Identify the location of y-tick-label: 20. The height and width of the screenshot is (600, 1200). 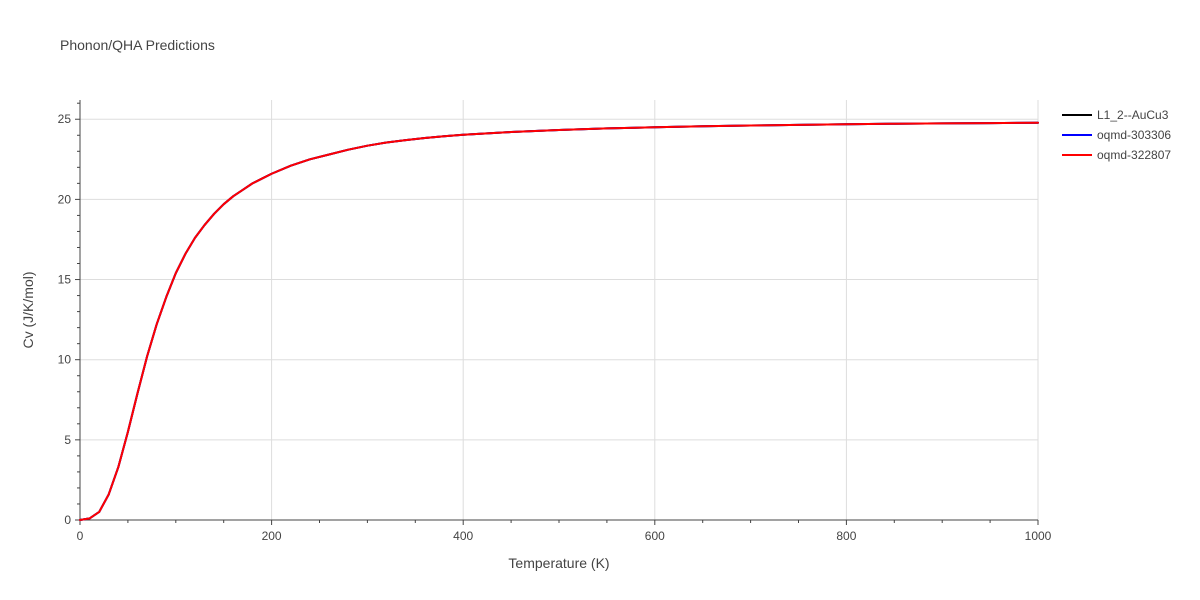
(65, 199).